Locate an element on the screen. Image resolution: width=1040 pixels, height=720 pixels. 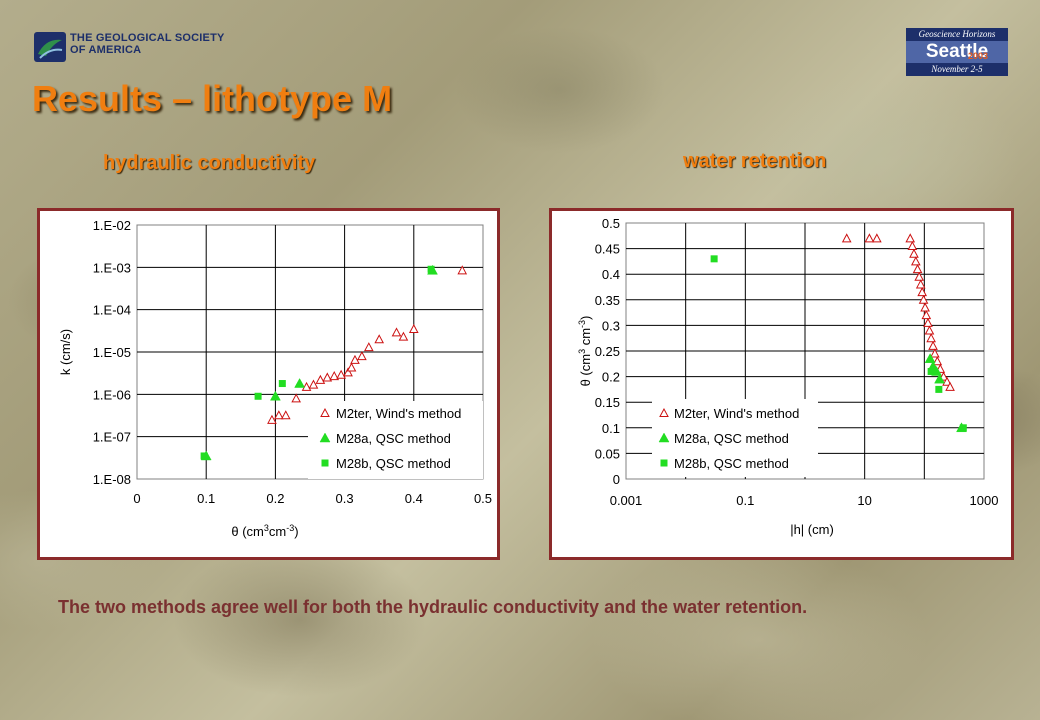
y-tick-label: 0.5 is located at coordinates (611, 223).